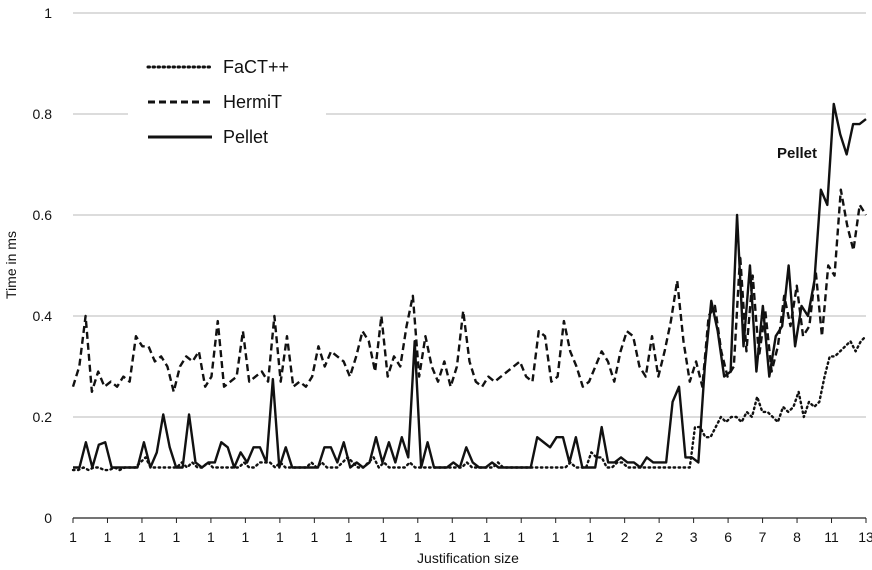 The width and height of the screenshot is (872, 570). What do you see at coordinates (43, 114) in the screenshot?
I see `y-tick-label: 0.8` at bounding box center [43, 114].